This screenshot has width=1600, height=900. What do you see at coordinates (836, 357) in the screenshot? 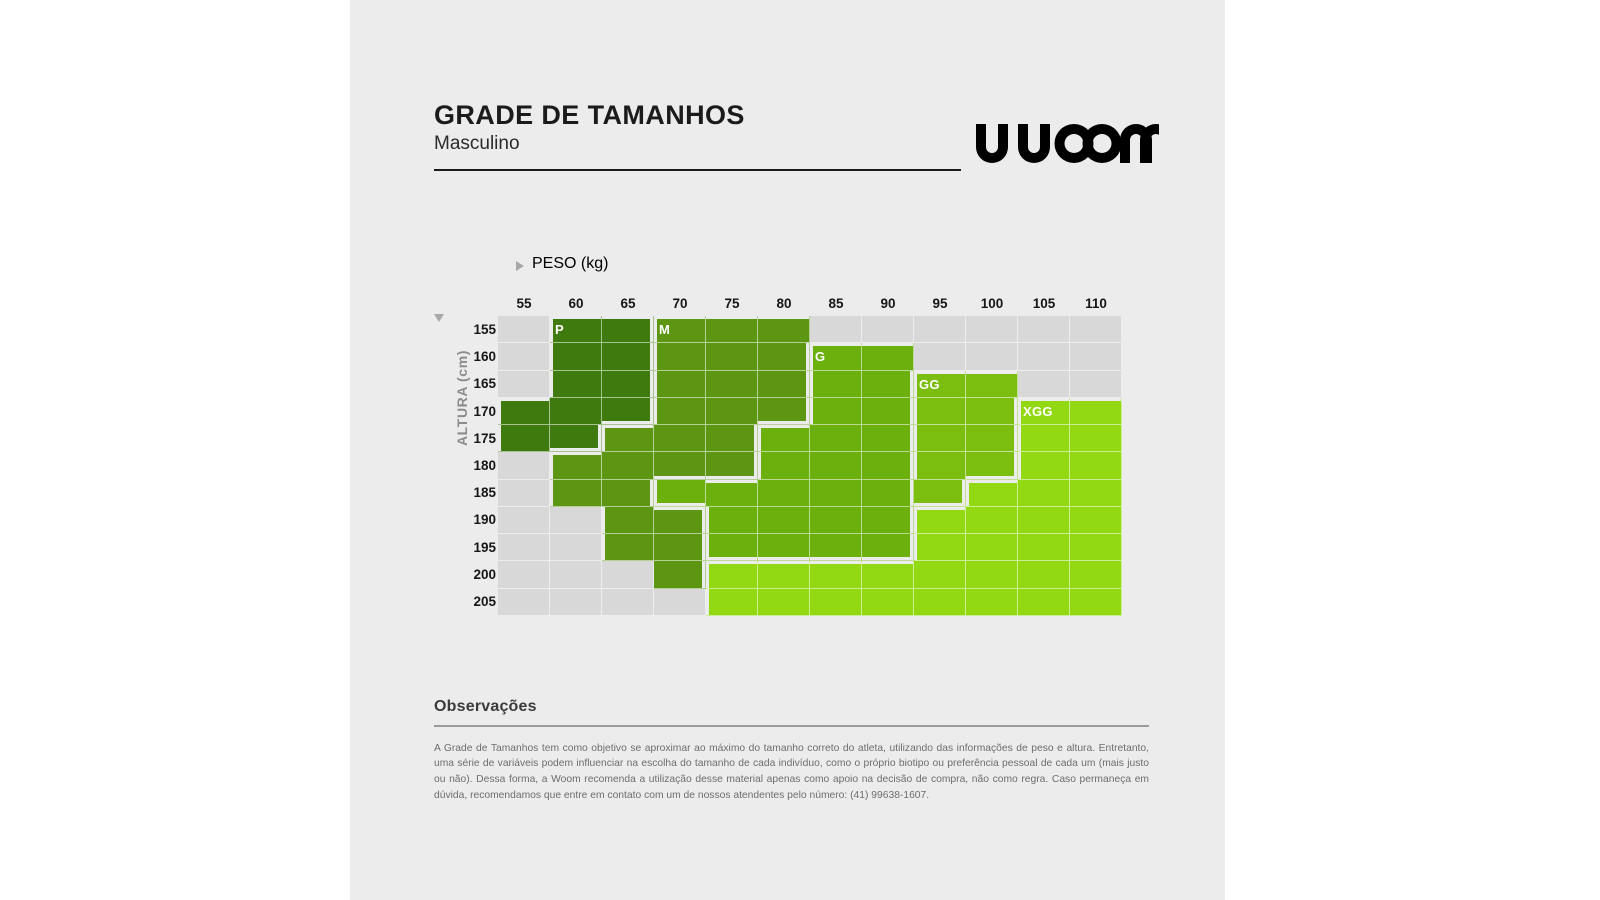
I see `matrix-cell-G: G` at bounding box center [836, 357].